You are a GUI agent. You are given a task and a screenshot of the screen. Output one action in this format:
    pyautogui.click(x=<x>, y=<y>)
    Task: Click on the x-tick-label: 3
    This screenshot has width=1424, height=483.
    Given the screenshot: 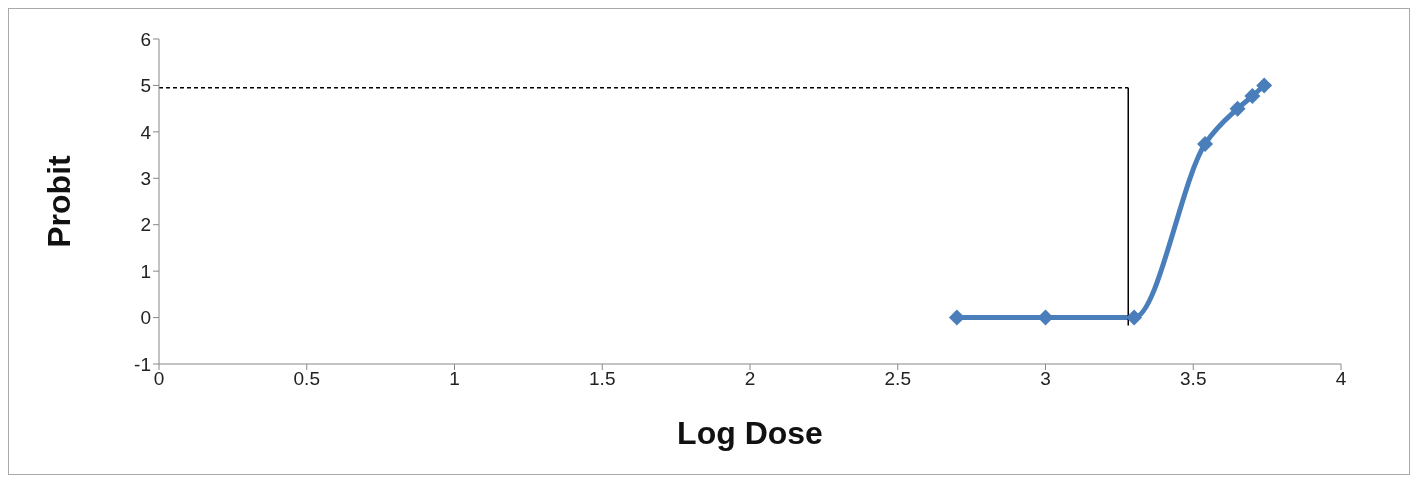 What is the action you would take?
    pyautogui.click(x=1045, y=379)
    